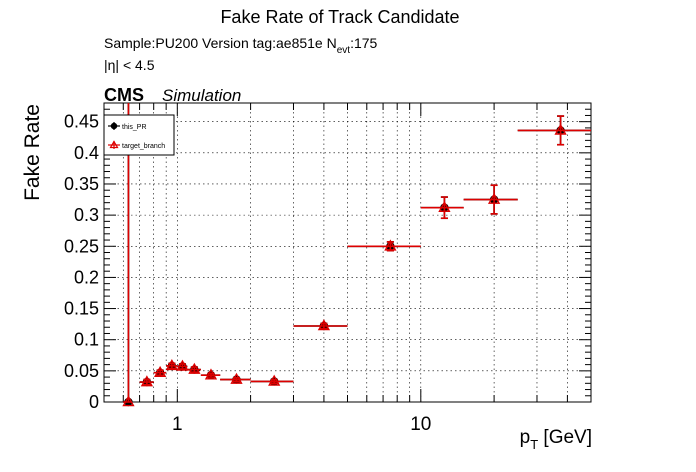 This screenshot has height=472, width=696. I want to click on legend-entry-this-pr: this_PR, so click(127, 126).